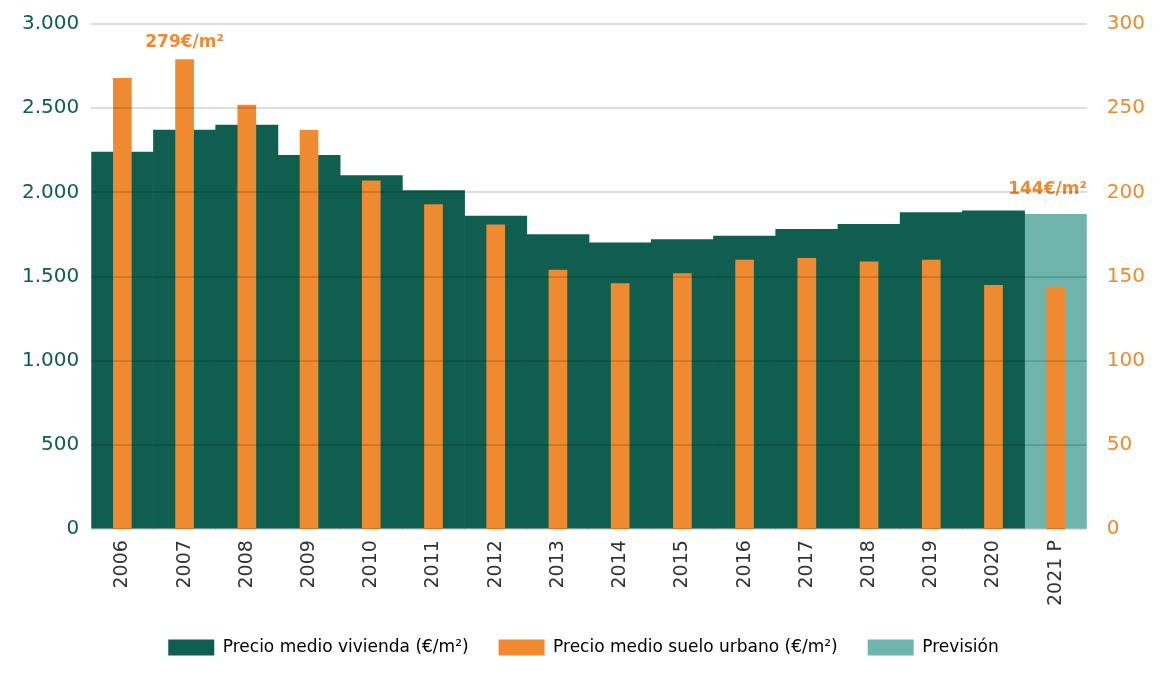 The image size is (1167, 676). Describe the element at coordinates (50, 358) in the screenshot. I see `y-tick-label: 1.000` at that location.